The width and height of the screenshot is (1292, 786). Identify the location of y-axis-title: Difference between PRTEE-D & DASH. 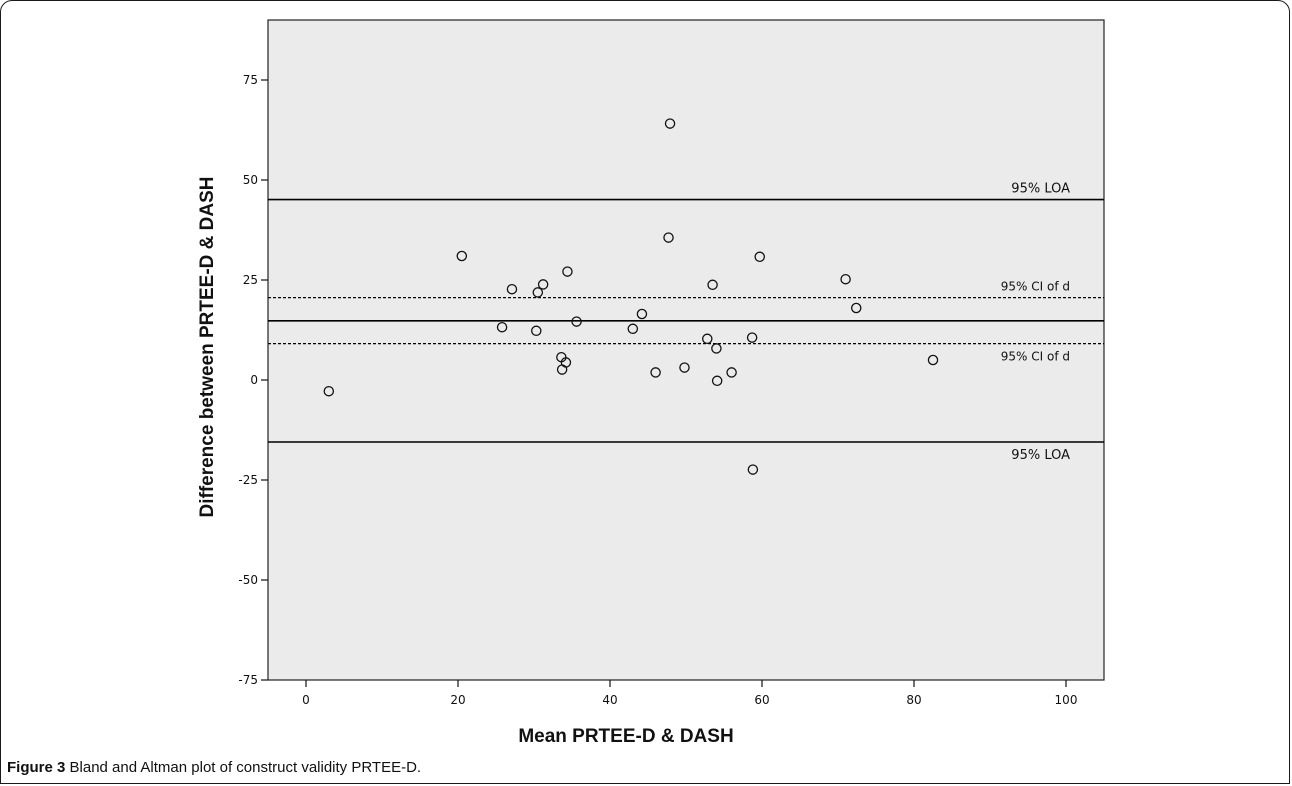
(207, 346).